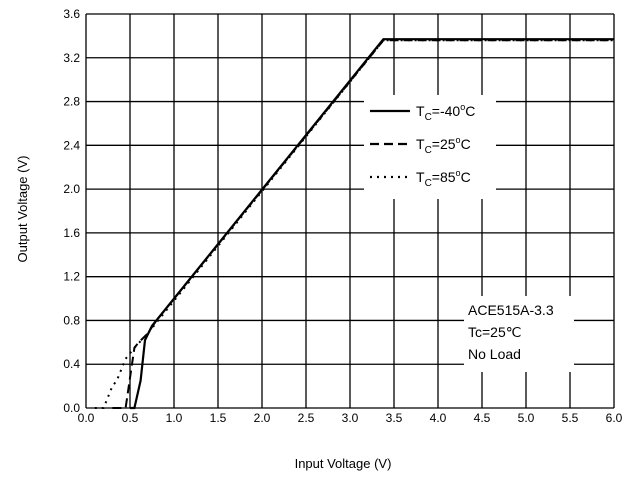 The image size is (640, 478). What do you see at coordinates (306, 418) in the screenshot?
I see `x-tick-label: 2.5` at bounding box center [306, 418].